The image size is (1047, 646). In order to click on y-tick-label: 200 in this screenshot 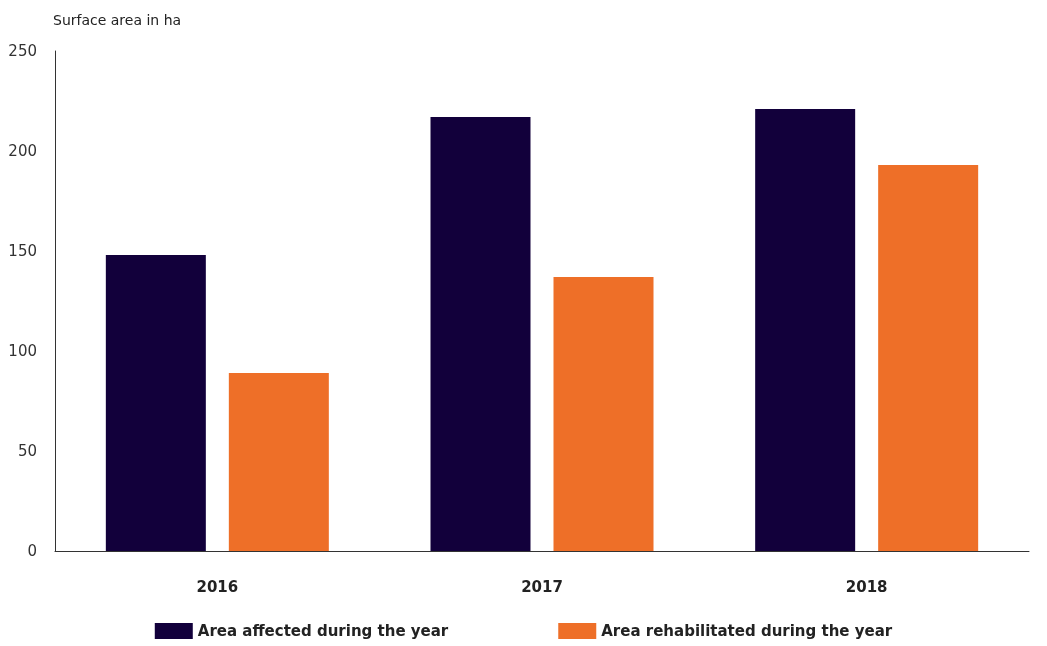, I will do `click(22, 151)`.